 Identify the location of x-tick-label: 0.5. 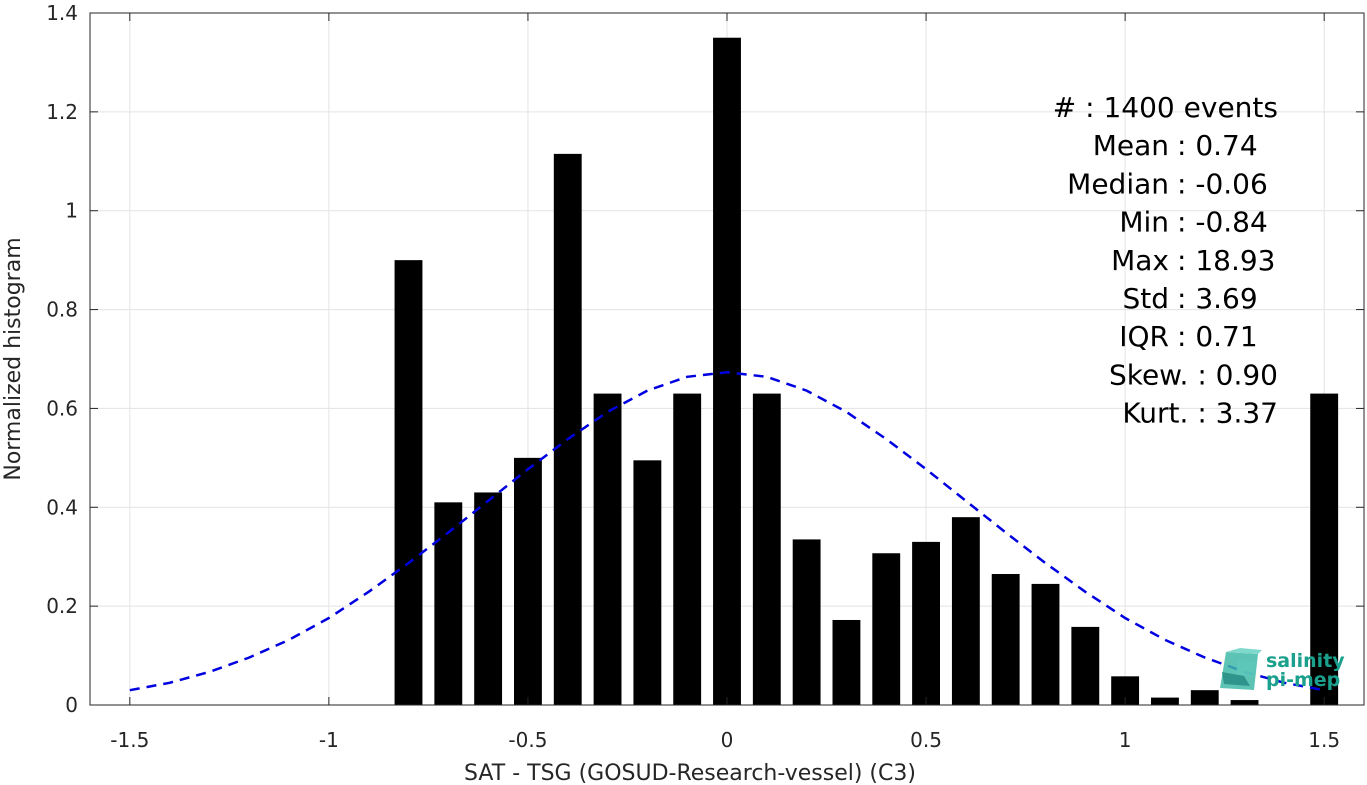
(926, 740).